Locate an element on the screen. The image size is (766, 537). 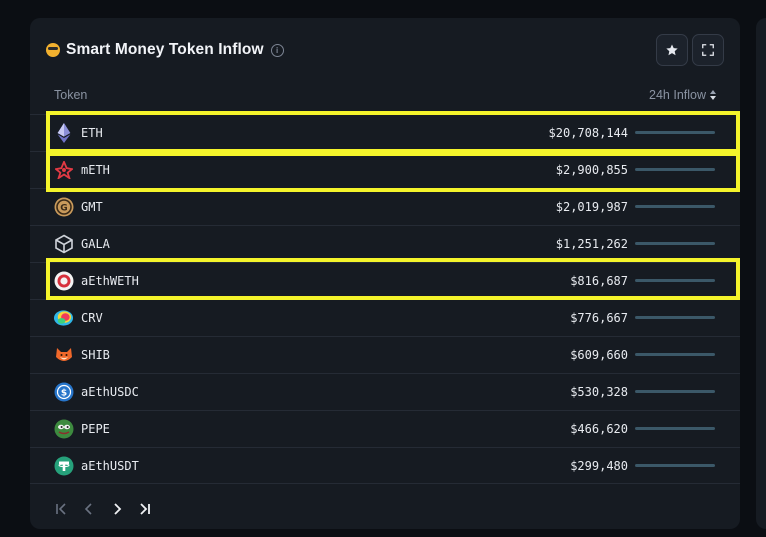
expand-icon is located at coordinates (708, 50).